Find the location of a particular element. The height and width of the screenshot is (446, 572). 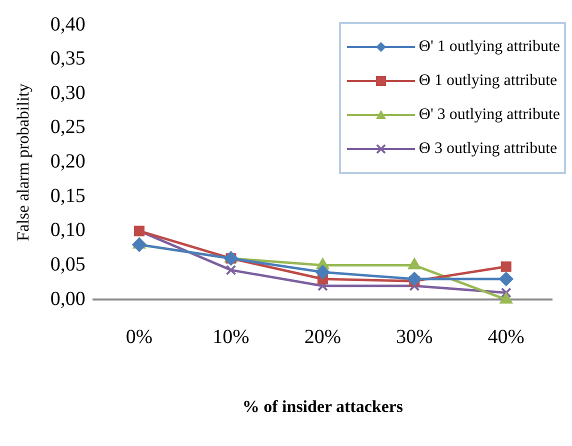

y-tick-label: 0,10 is located at coordinates (68, 230).